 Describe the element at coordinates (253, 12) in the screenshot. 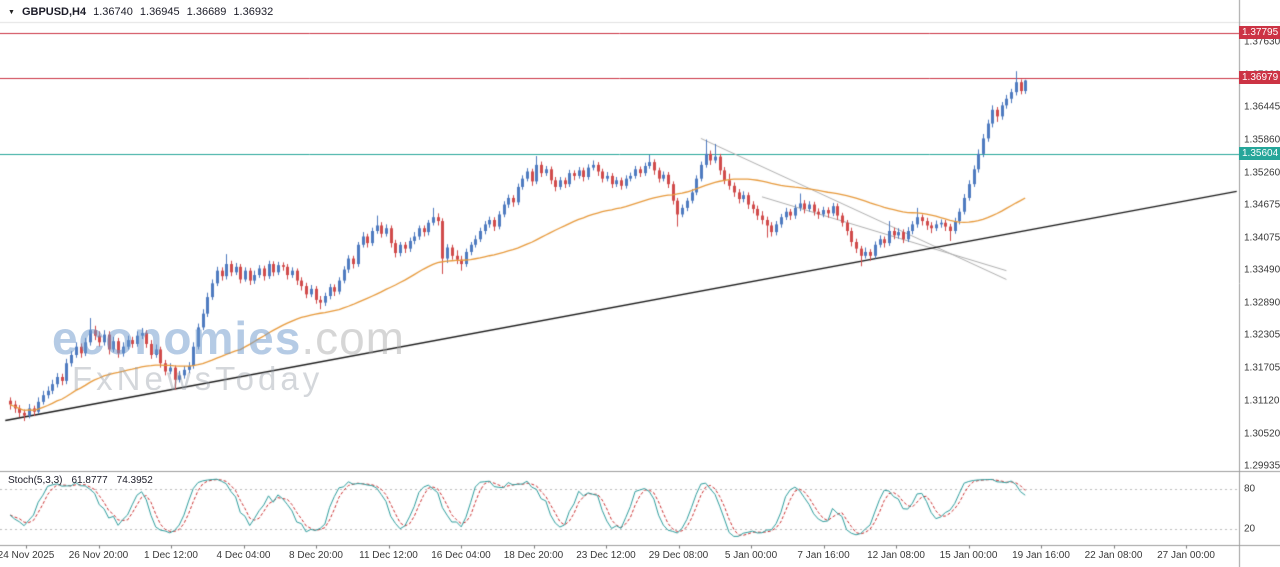

I see `ohlc-close-value: 1.36932` at that location.